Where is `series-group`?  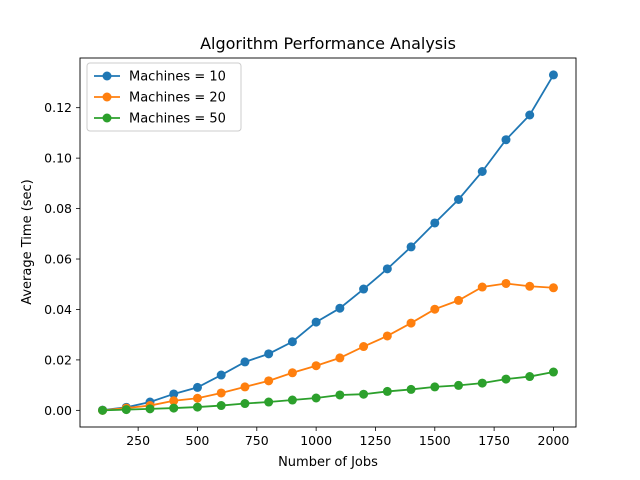 series-group is located at coordinates (328, 391).